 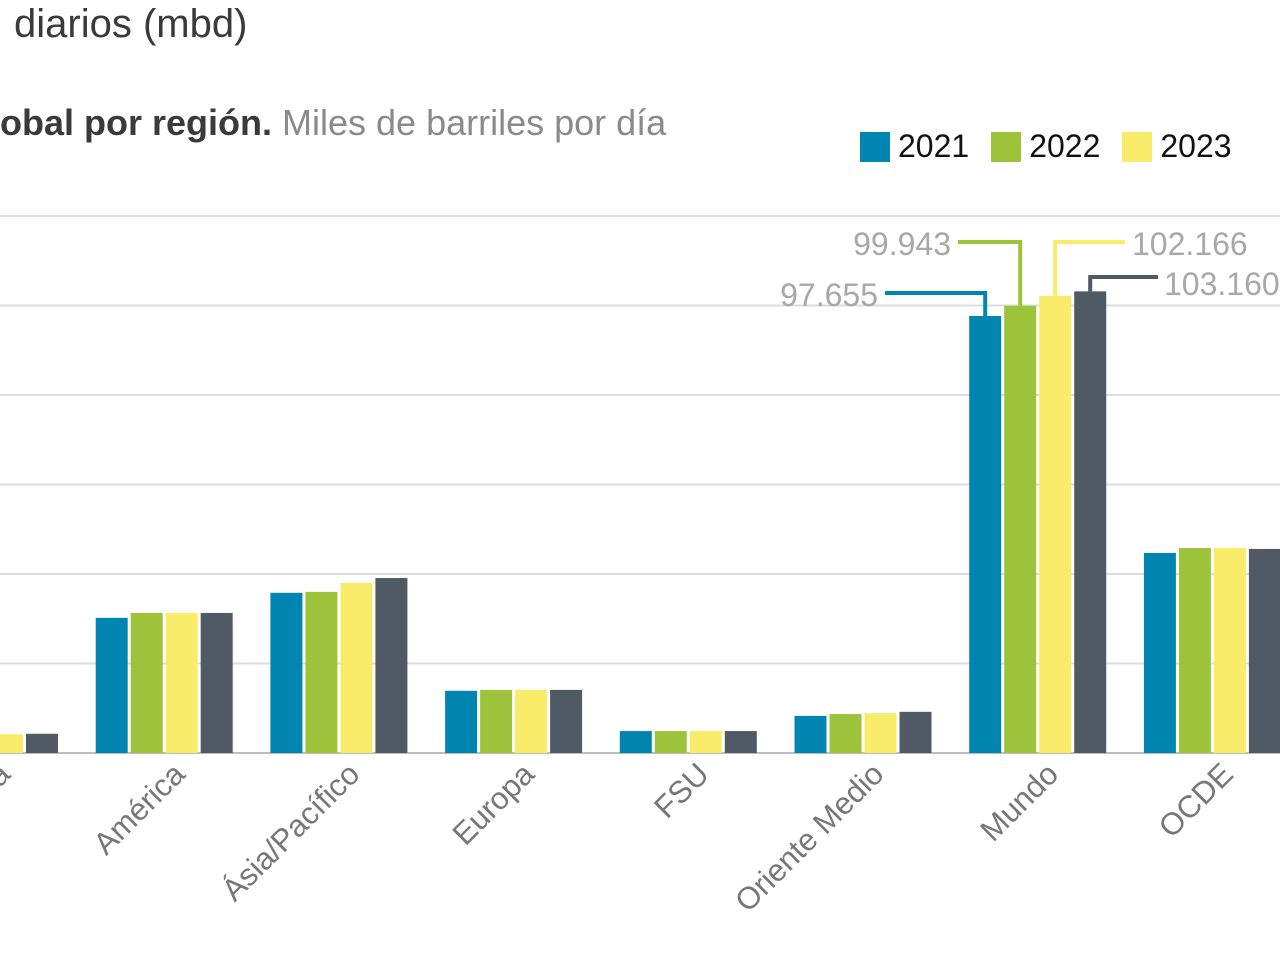 I want to click on bar-Oriente Medio-1, so click(x=845, y=733).